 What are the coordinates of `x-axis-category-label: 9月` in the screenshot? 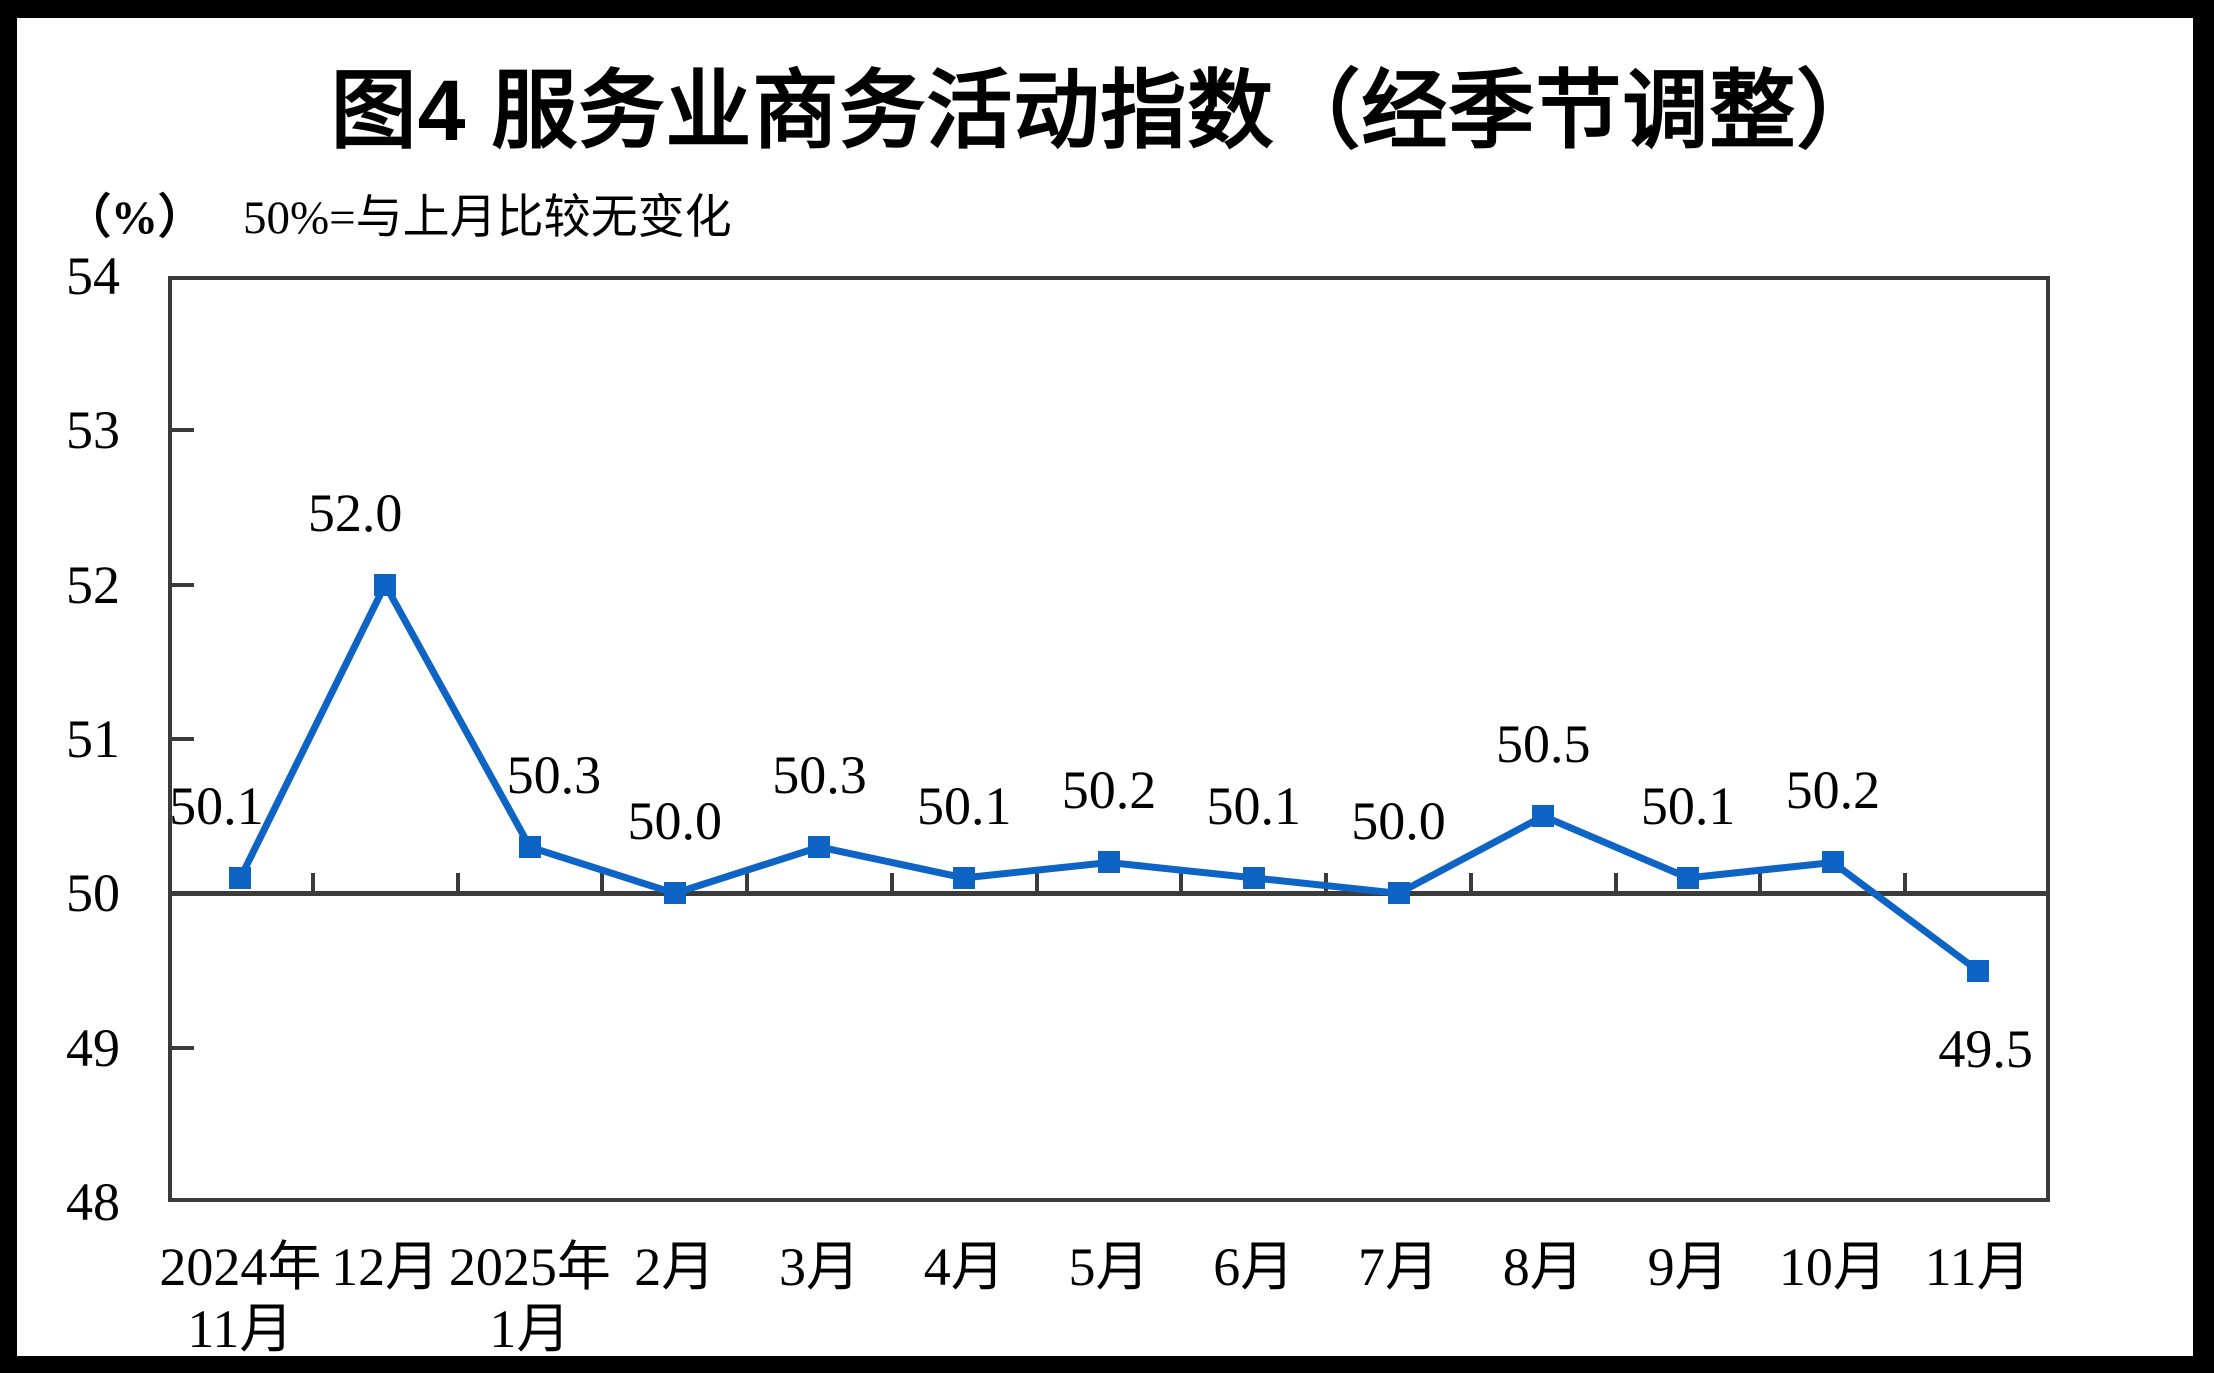 It's located at (1688, 1267).